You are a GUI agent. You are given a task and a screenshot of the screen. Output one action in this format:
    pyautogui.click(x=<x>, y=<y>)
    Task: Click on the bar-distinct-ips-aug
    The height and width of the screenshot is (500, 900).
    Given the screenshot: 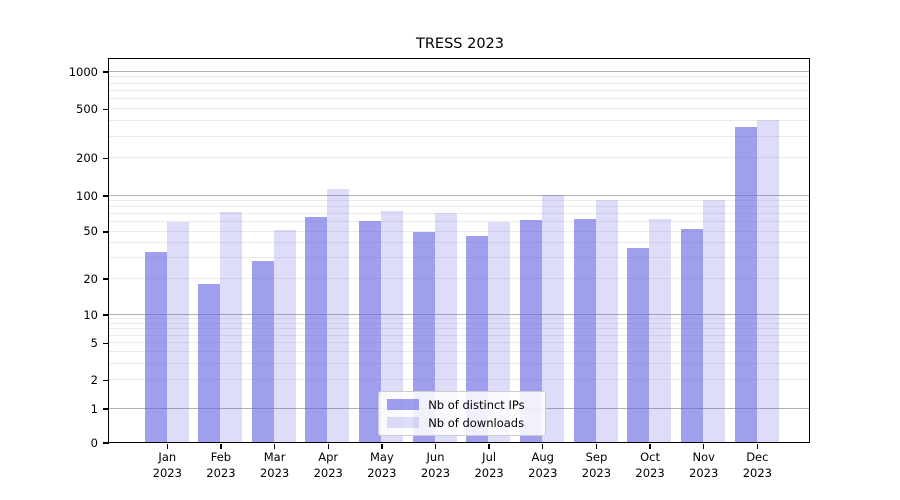 What is the action you would take?
    pyautogui.click(x=530, y=331)
    